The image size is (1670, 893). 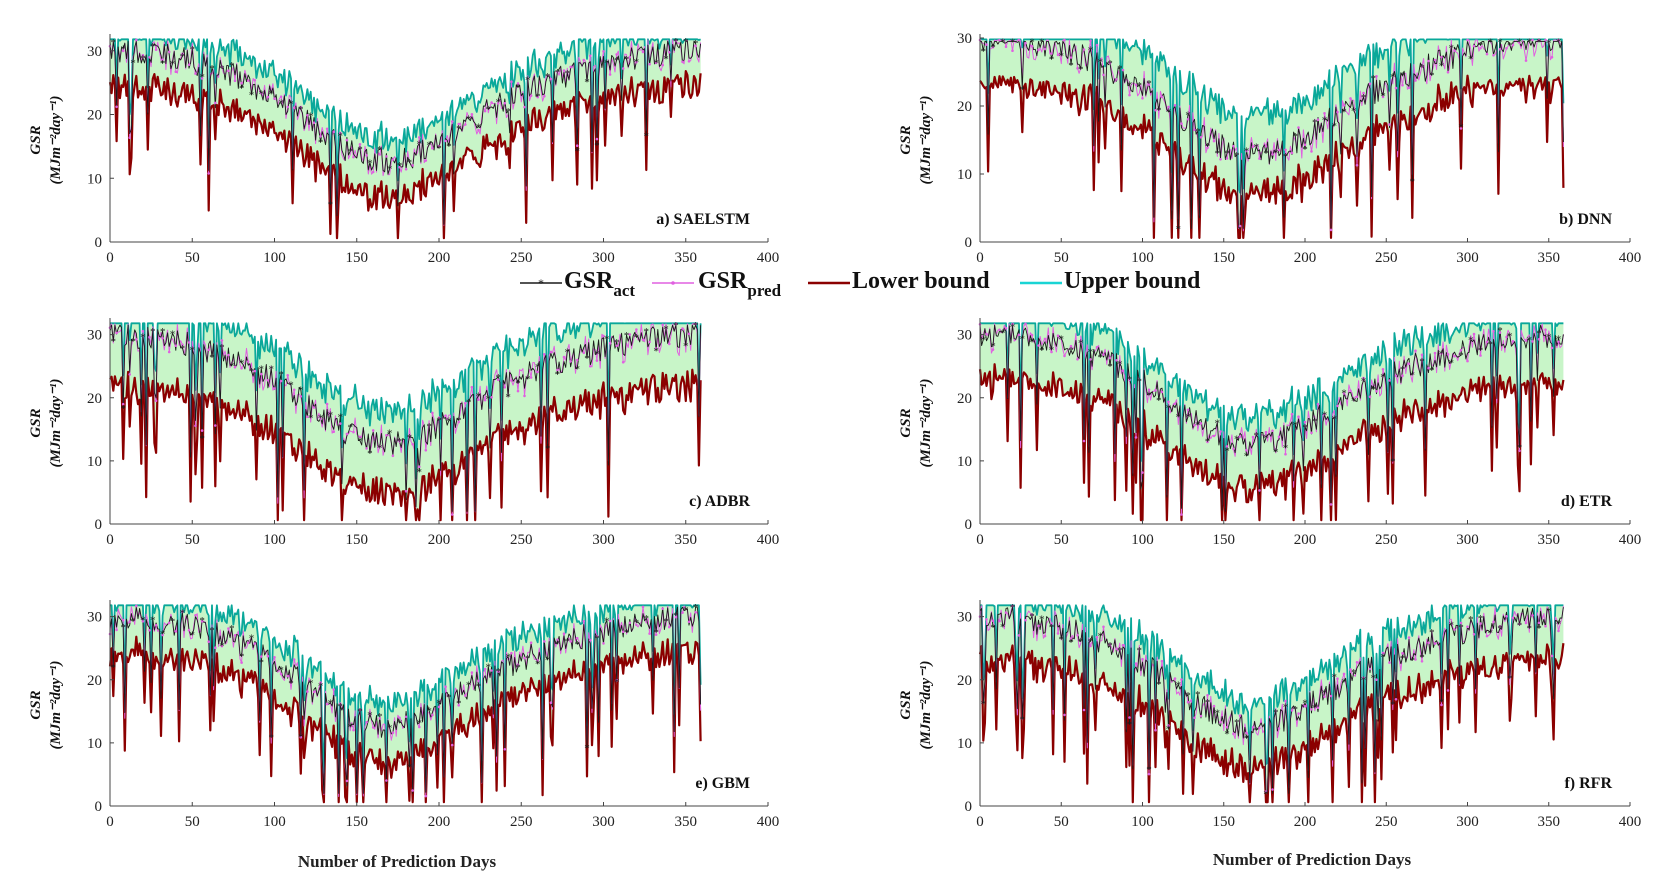 I want to click on x-tick-label: 300, so click(x=603, y=258).